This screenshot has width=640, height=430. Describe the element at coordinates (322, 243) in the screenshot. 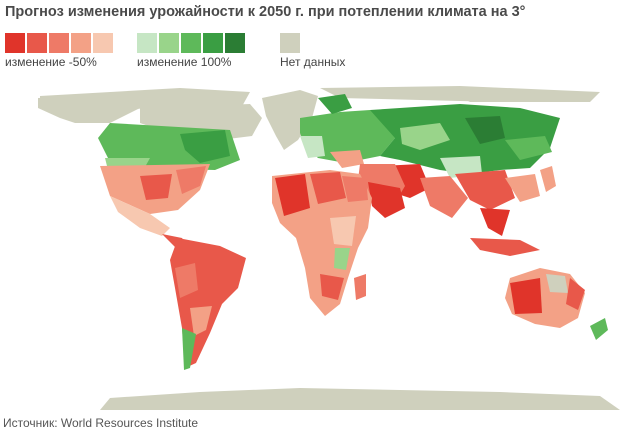

I see `africa` at that location.